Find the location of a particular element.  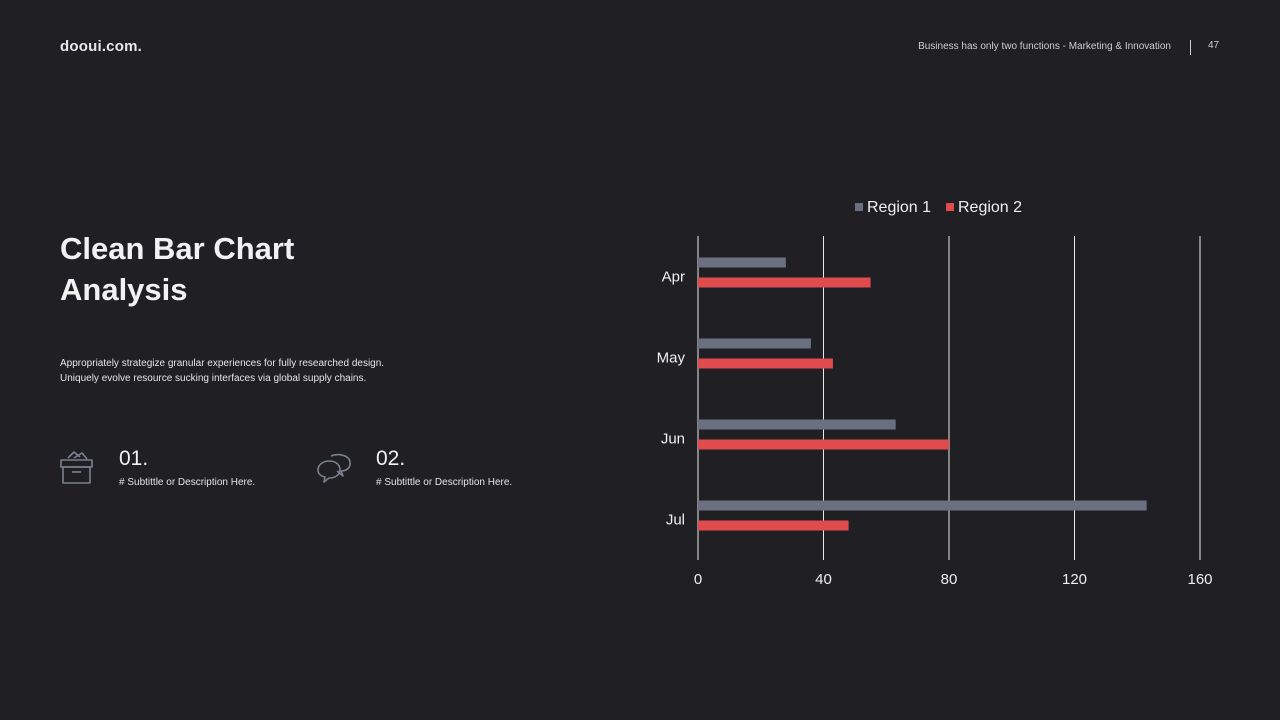

y-tick-label: Apr is located at coordinates (673, 277).